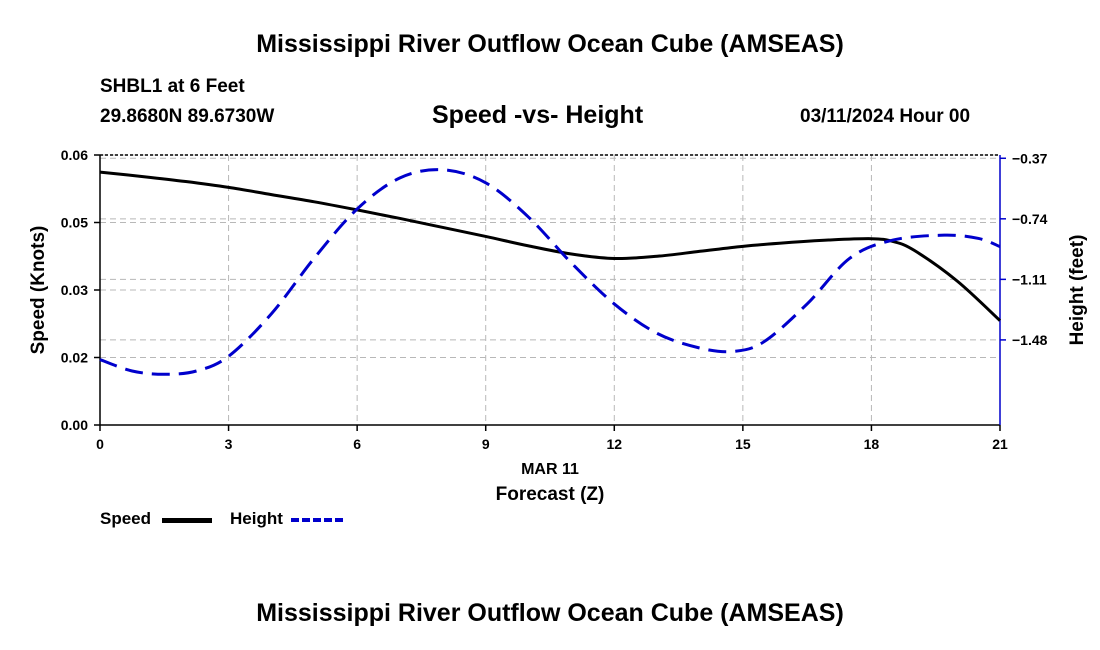  What do you see at coordinates (229, 444) in the screenshot?
I see `x-tick-label: 3` at bounding box center [229, 444].